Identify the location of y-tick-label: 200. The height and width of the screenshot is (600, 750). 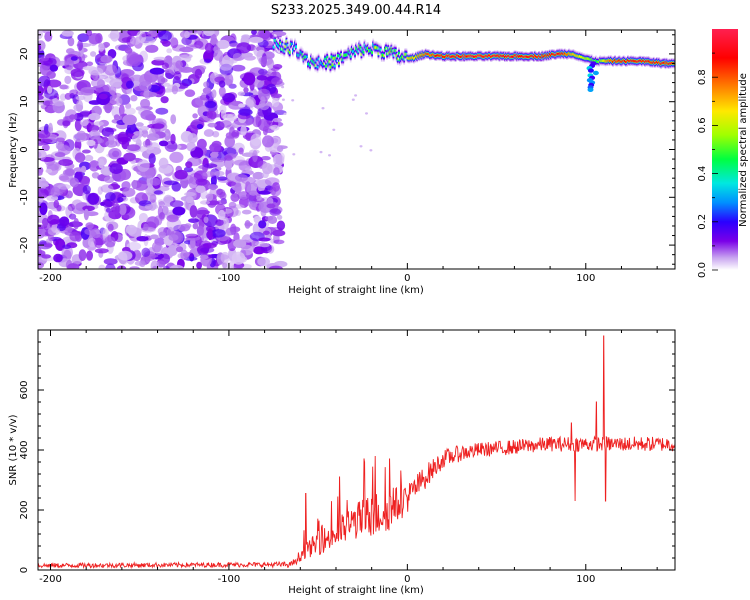
(24, 509).